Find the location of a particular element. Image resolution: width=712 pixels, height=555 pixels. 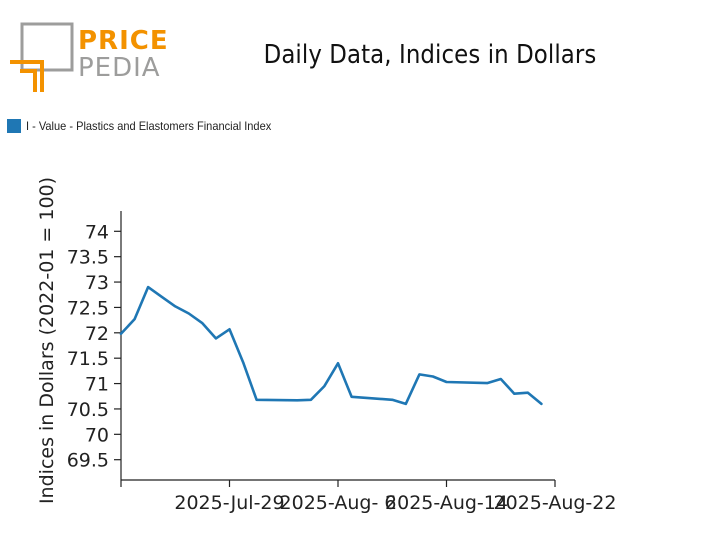

y-axis-label: Indices in Dollars (2022-01 = 100) is located at coordinates (47, 340).